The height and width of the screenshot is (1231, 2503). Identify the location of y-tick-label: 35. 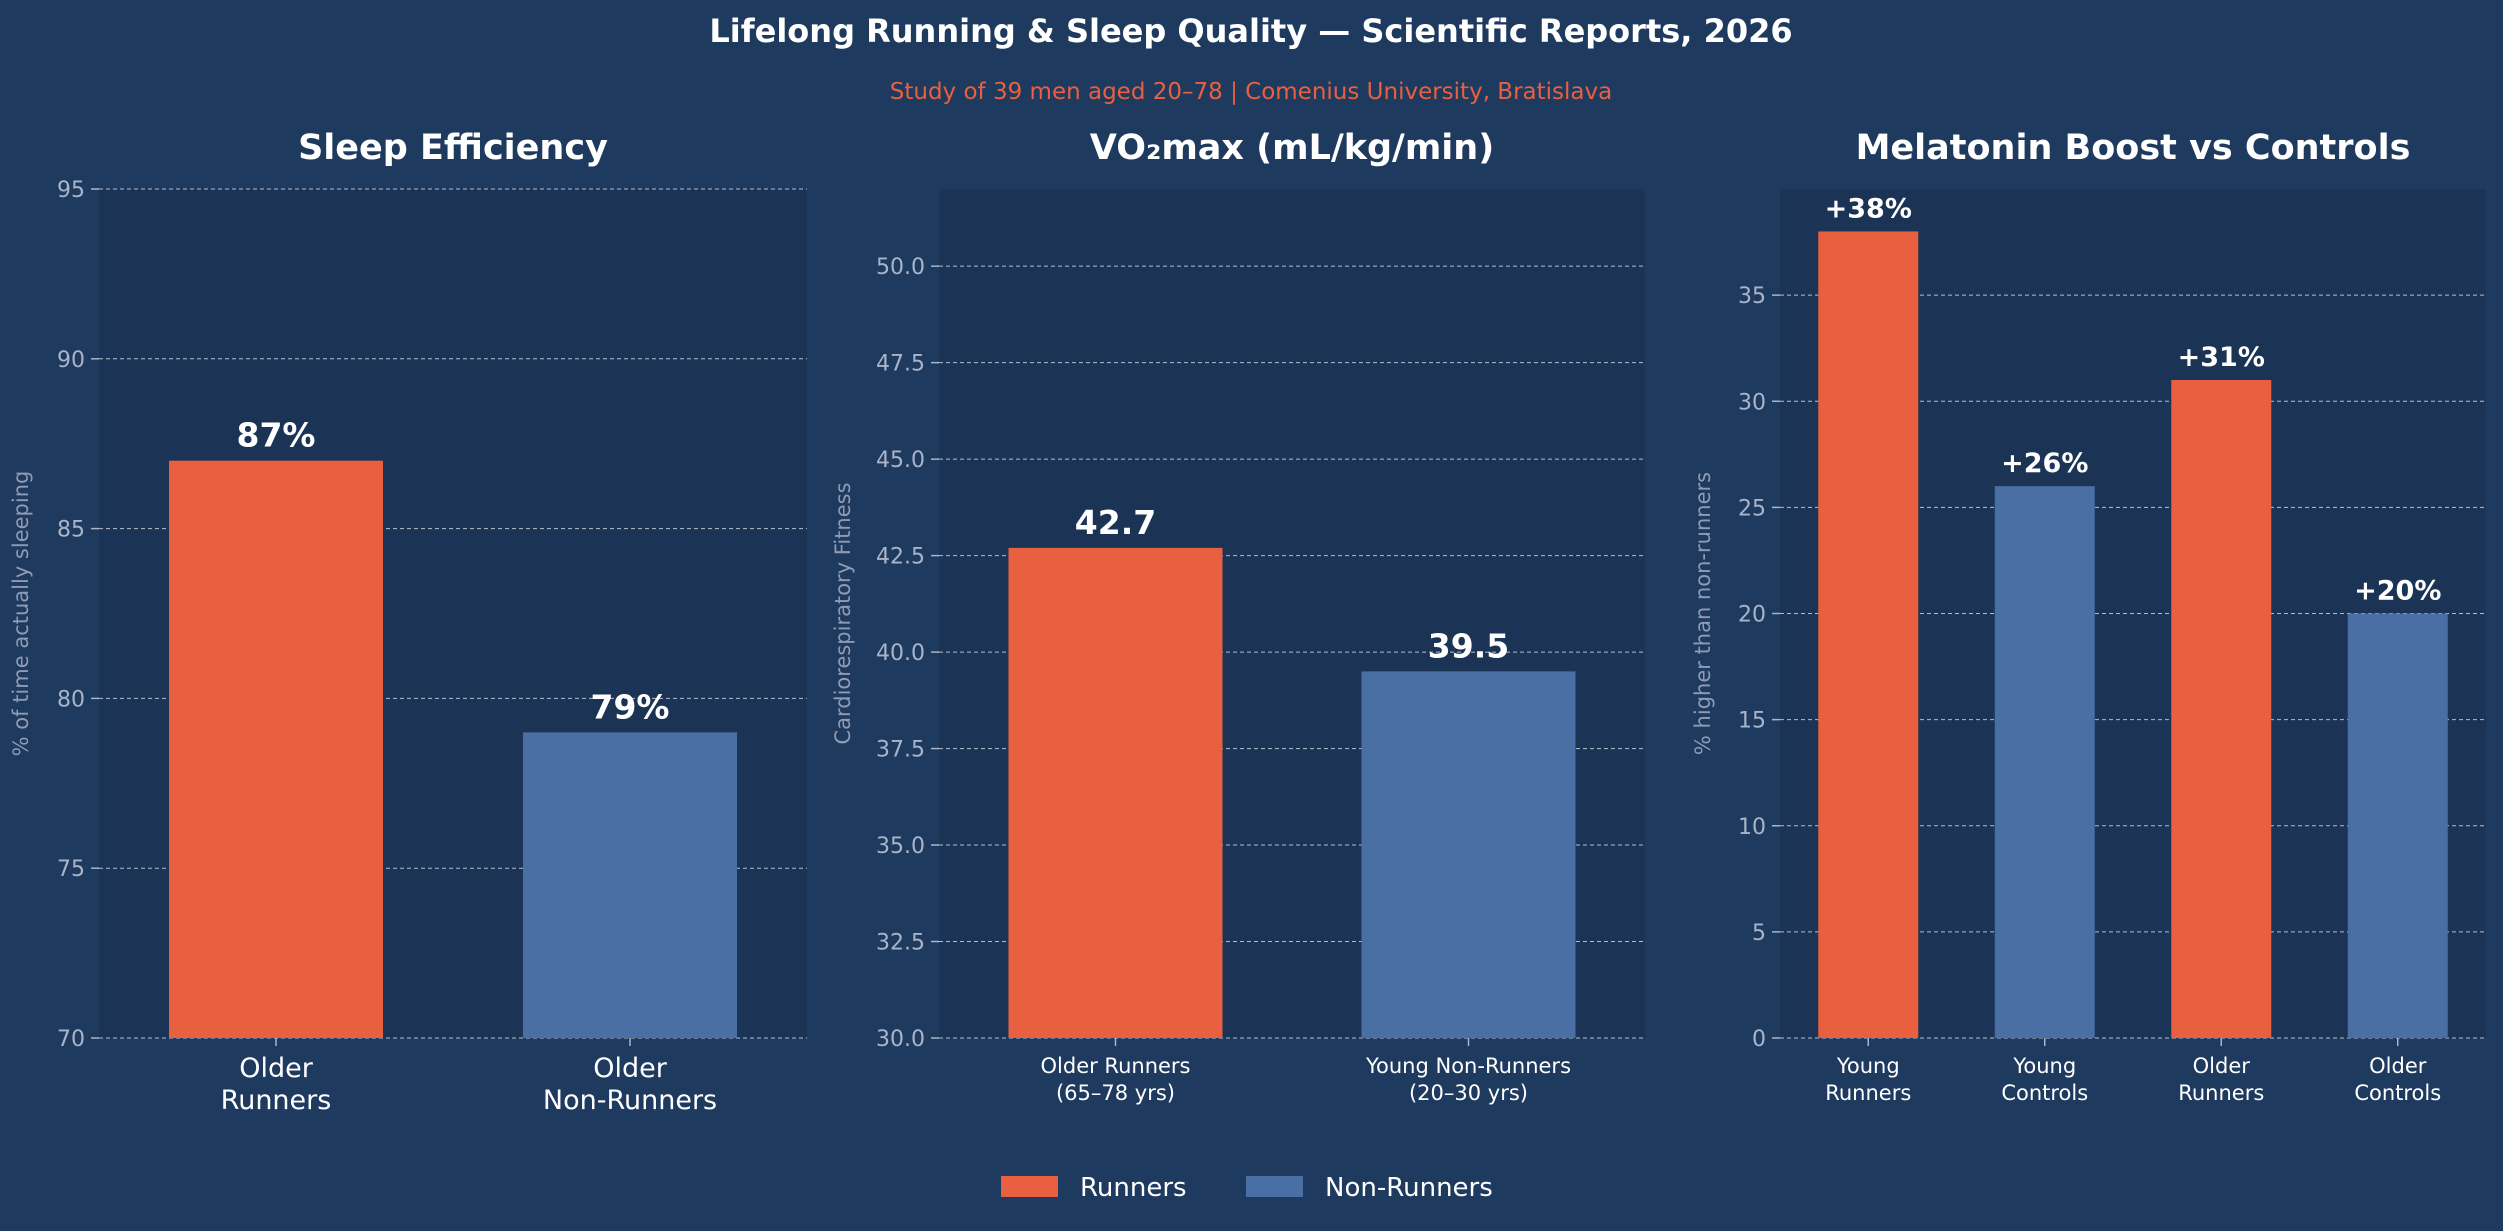
(1752, 296).